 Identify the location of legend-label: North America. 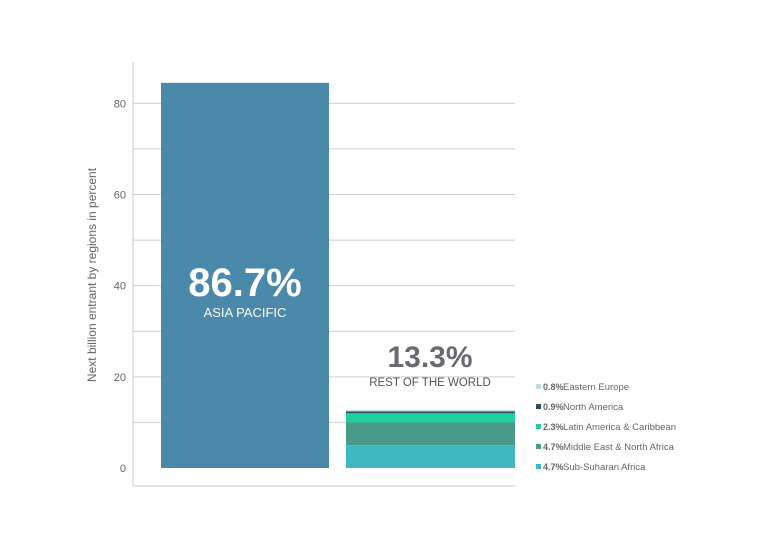
(593, 407).